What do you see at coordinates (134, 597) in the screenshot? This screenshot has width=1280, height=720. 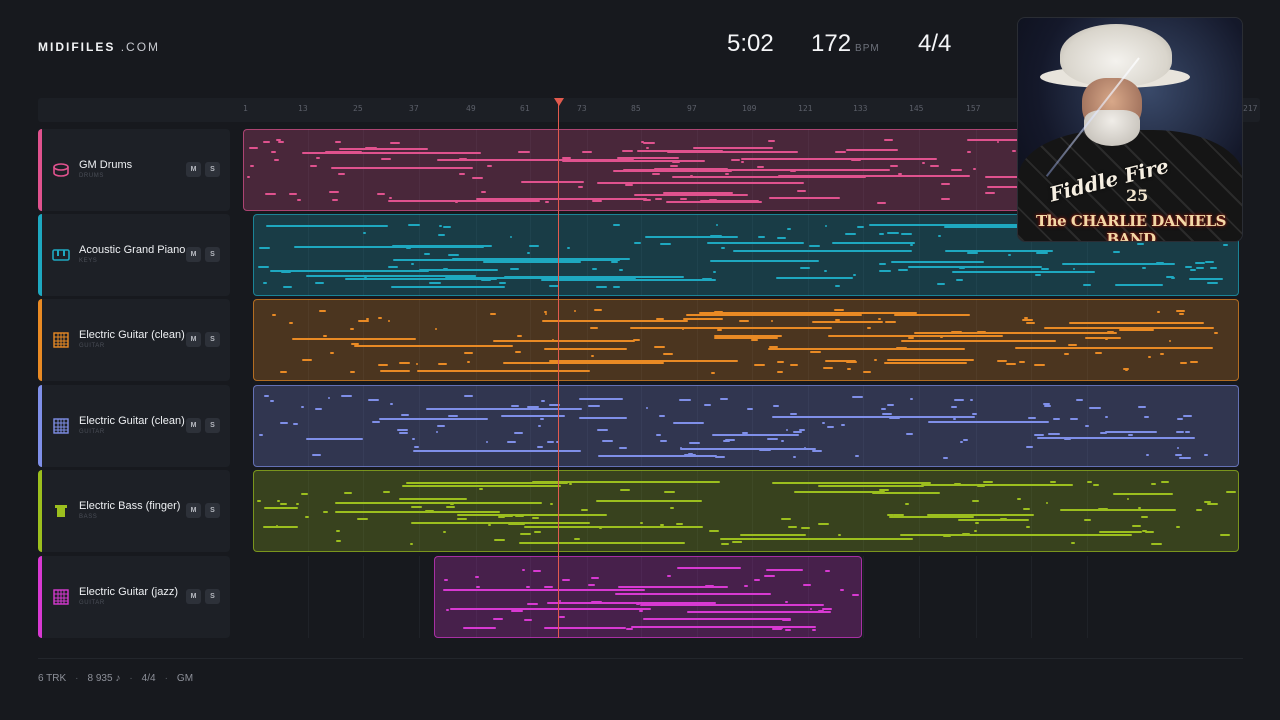 I see `track-header: Electric Guitar (jazz) GUITAR M S` at bounding box center [134, 597].